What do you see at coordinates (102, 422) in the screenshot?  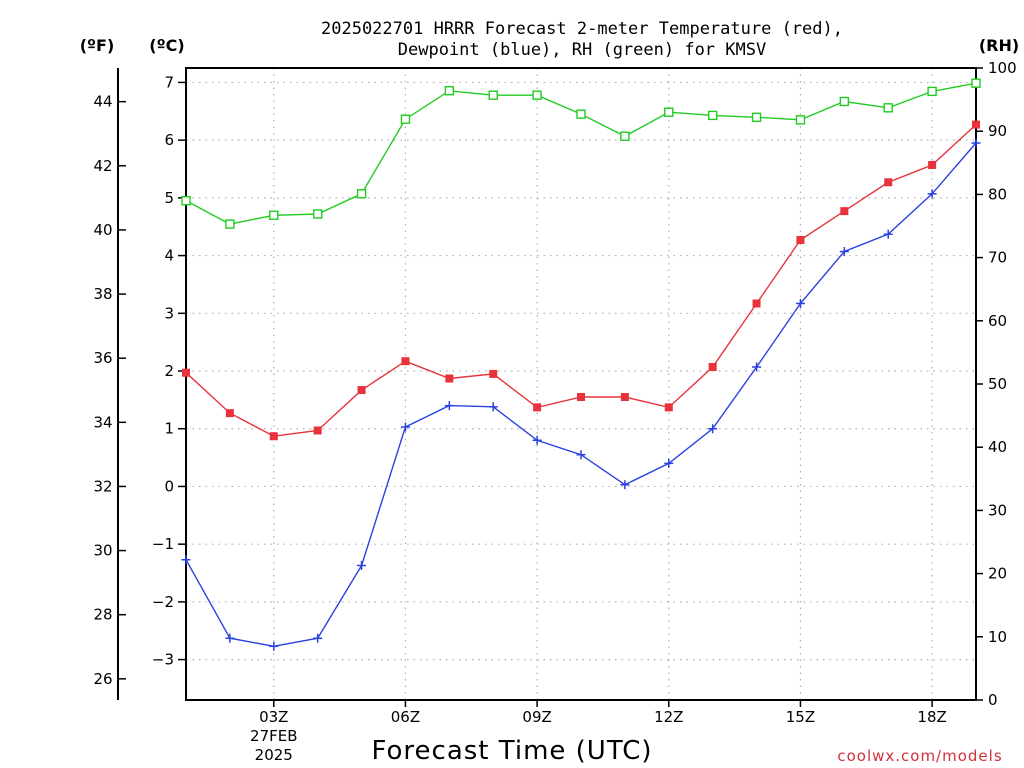 I see `fahrenheit-tick-label: 34` at bounding box center [102, 422].